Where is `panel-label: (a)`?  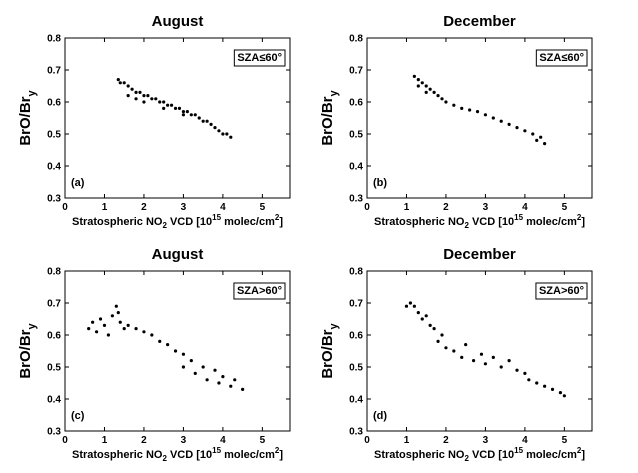
panel-label: (a) is located at coordinates (78, 183).